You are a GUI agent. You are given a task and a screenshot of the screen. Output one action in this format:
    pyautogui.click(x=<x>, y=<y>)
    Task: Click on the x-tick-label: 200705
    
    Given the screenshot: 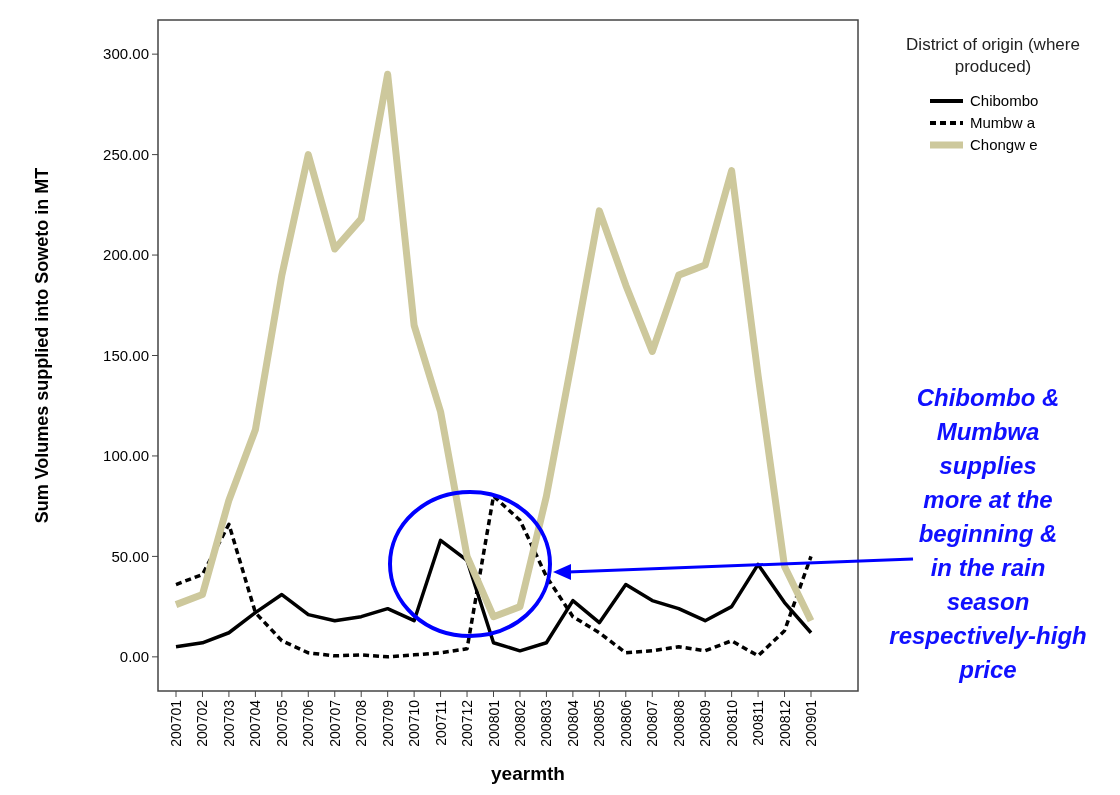 What is the action you would take?
    pyautogui.click(x=281, y=723)
    